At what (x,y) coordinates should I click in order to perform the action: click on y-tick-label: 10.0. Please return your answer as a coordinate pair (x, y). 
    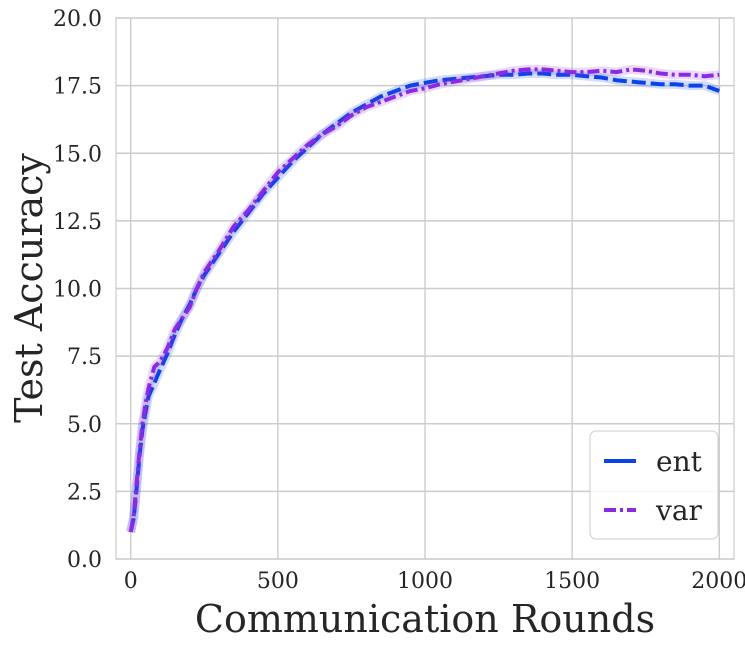
    Looking at the image, I should click on (77, 290).